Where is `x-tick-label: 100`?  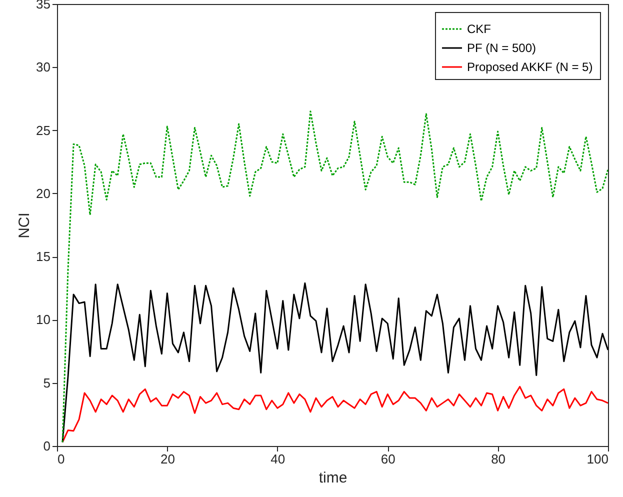 x-tick-label: 100 is located at coordinates (597, 459).